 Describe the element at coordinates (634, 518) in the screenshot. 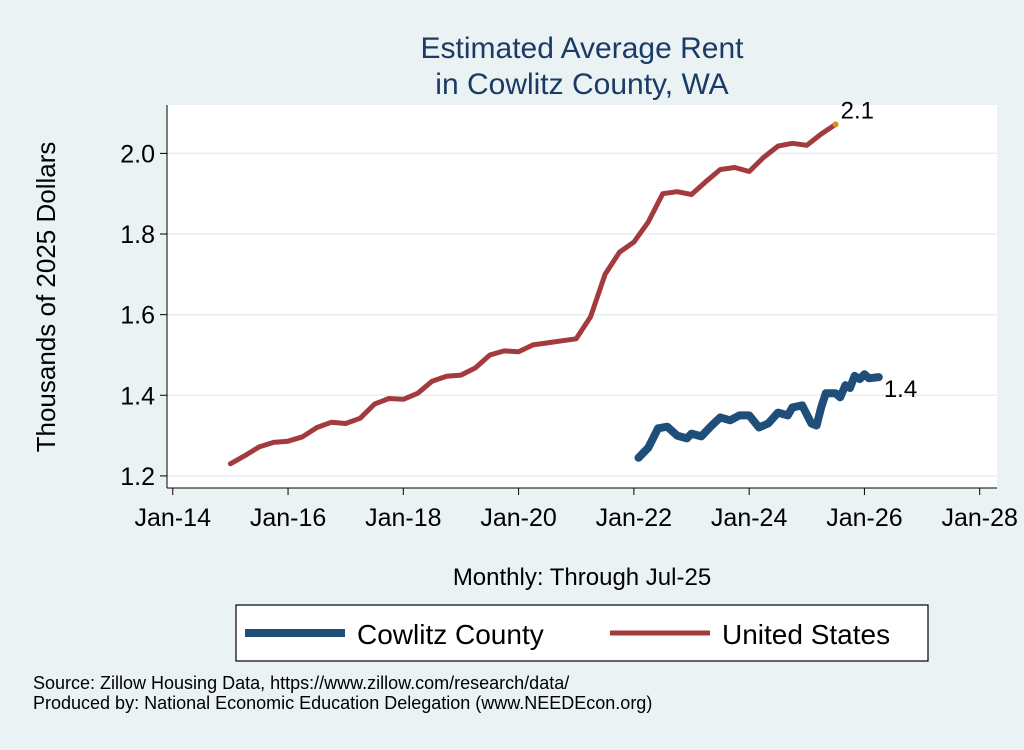

I see `x-tick-label-jan-22: Jan-22` at that location.